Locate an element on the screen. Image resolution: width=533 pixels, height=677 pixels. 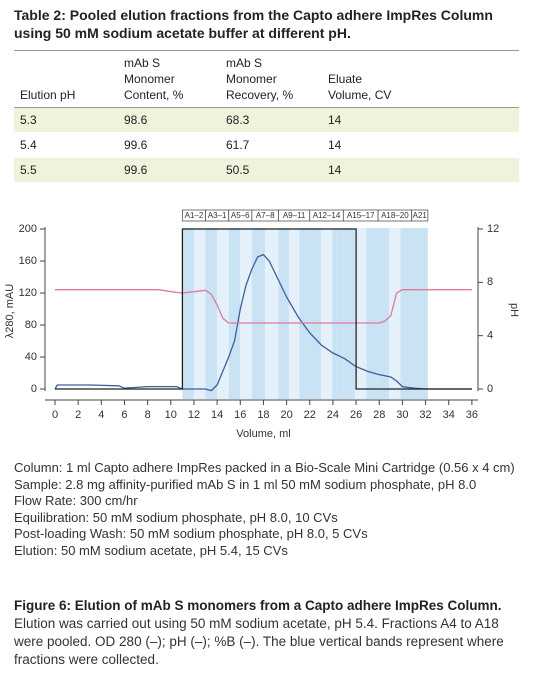
x-tick-label: 34 is located at coordinates (449, 415).